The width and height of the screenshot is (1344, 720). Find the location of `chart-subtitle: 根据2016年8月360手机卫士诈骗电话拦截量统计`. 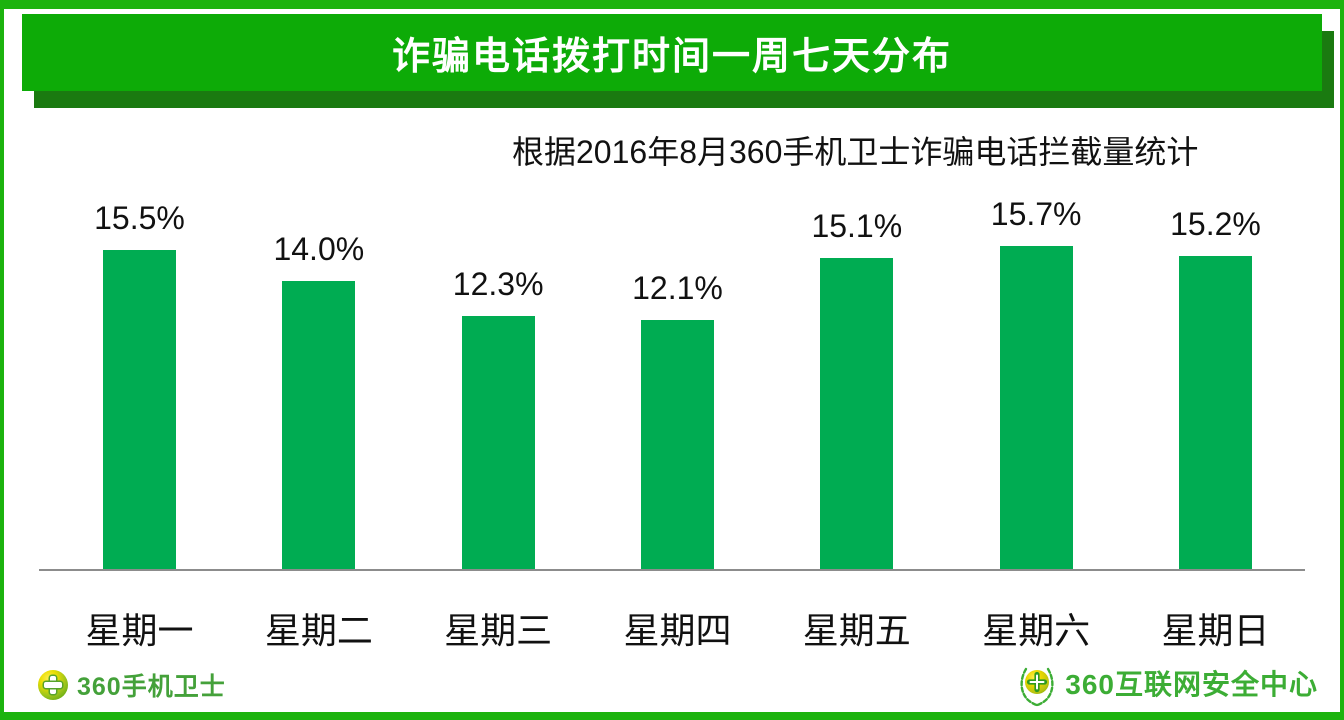

chart-subtitle: 根据2016年8月360手机卫士诈骗电话拦截量统计 is located at coordinates (855, 152).